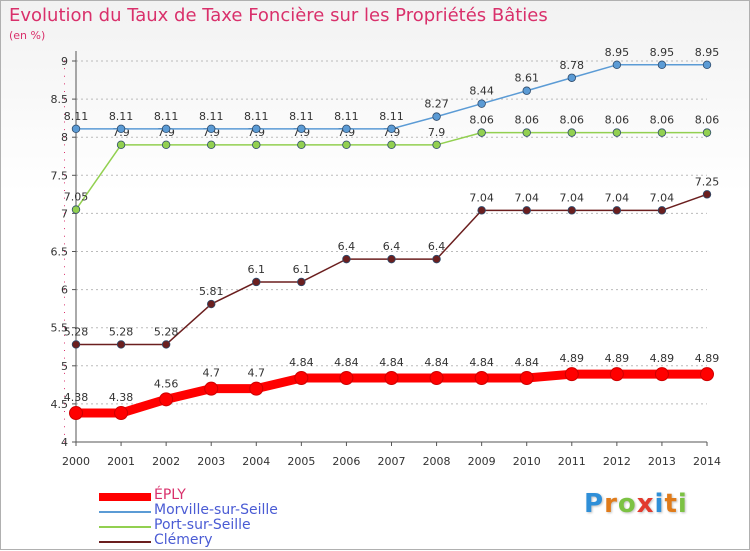  I want to click on logo-letter: r, so click(611, 504).